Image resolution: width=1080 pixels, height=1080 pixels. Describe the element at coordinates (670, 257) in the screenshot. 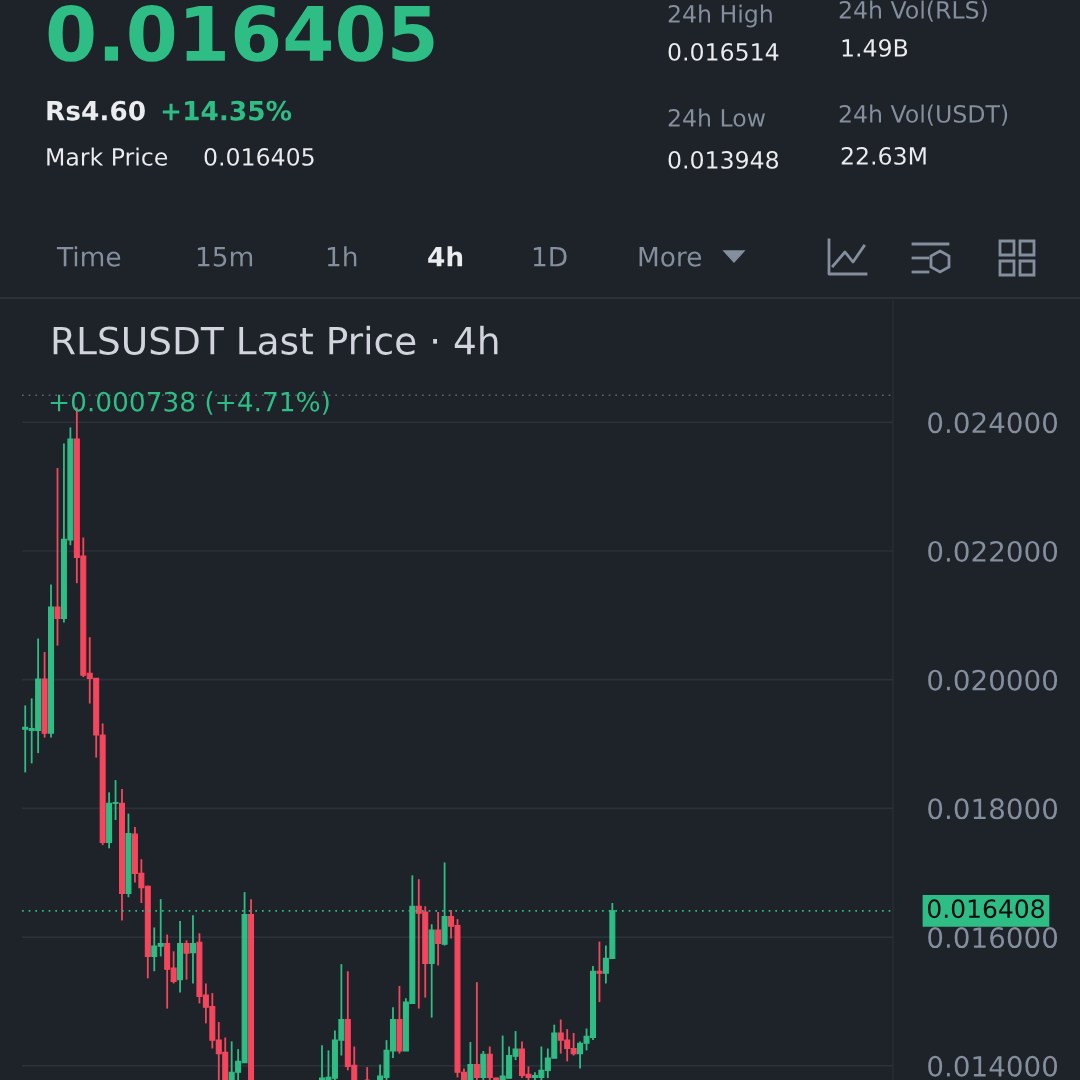

I see `text: More` at that location.